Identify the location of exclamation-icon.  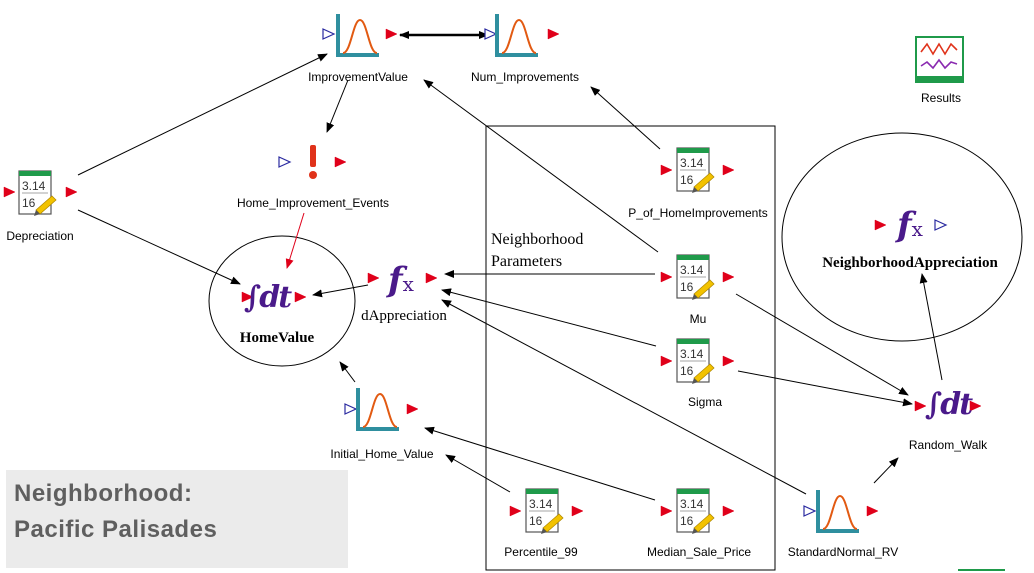
(313, 162).